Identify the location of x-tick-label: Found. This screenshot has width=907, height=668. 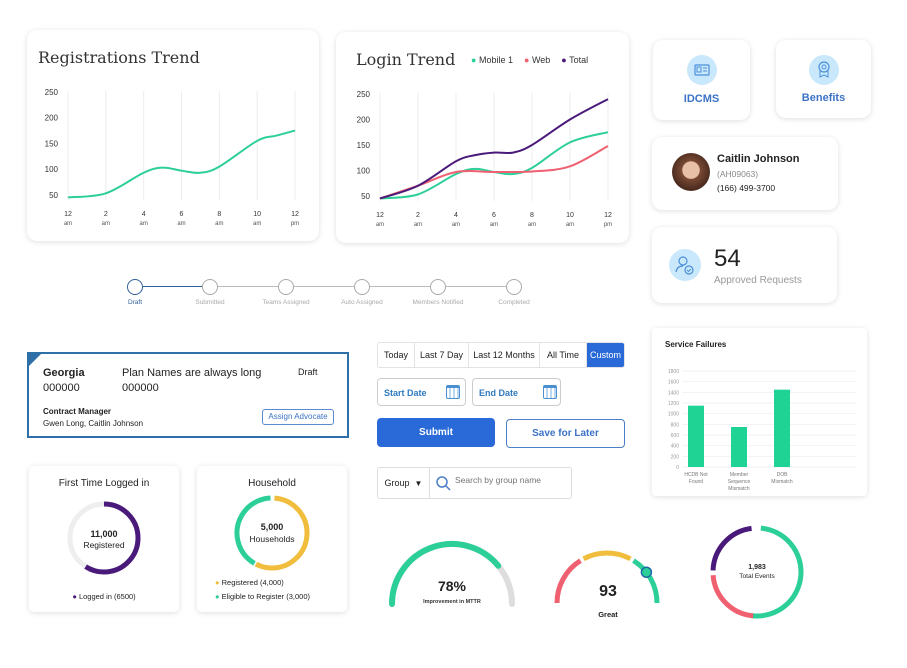
(696, 482).